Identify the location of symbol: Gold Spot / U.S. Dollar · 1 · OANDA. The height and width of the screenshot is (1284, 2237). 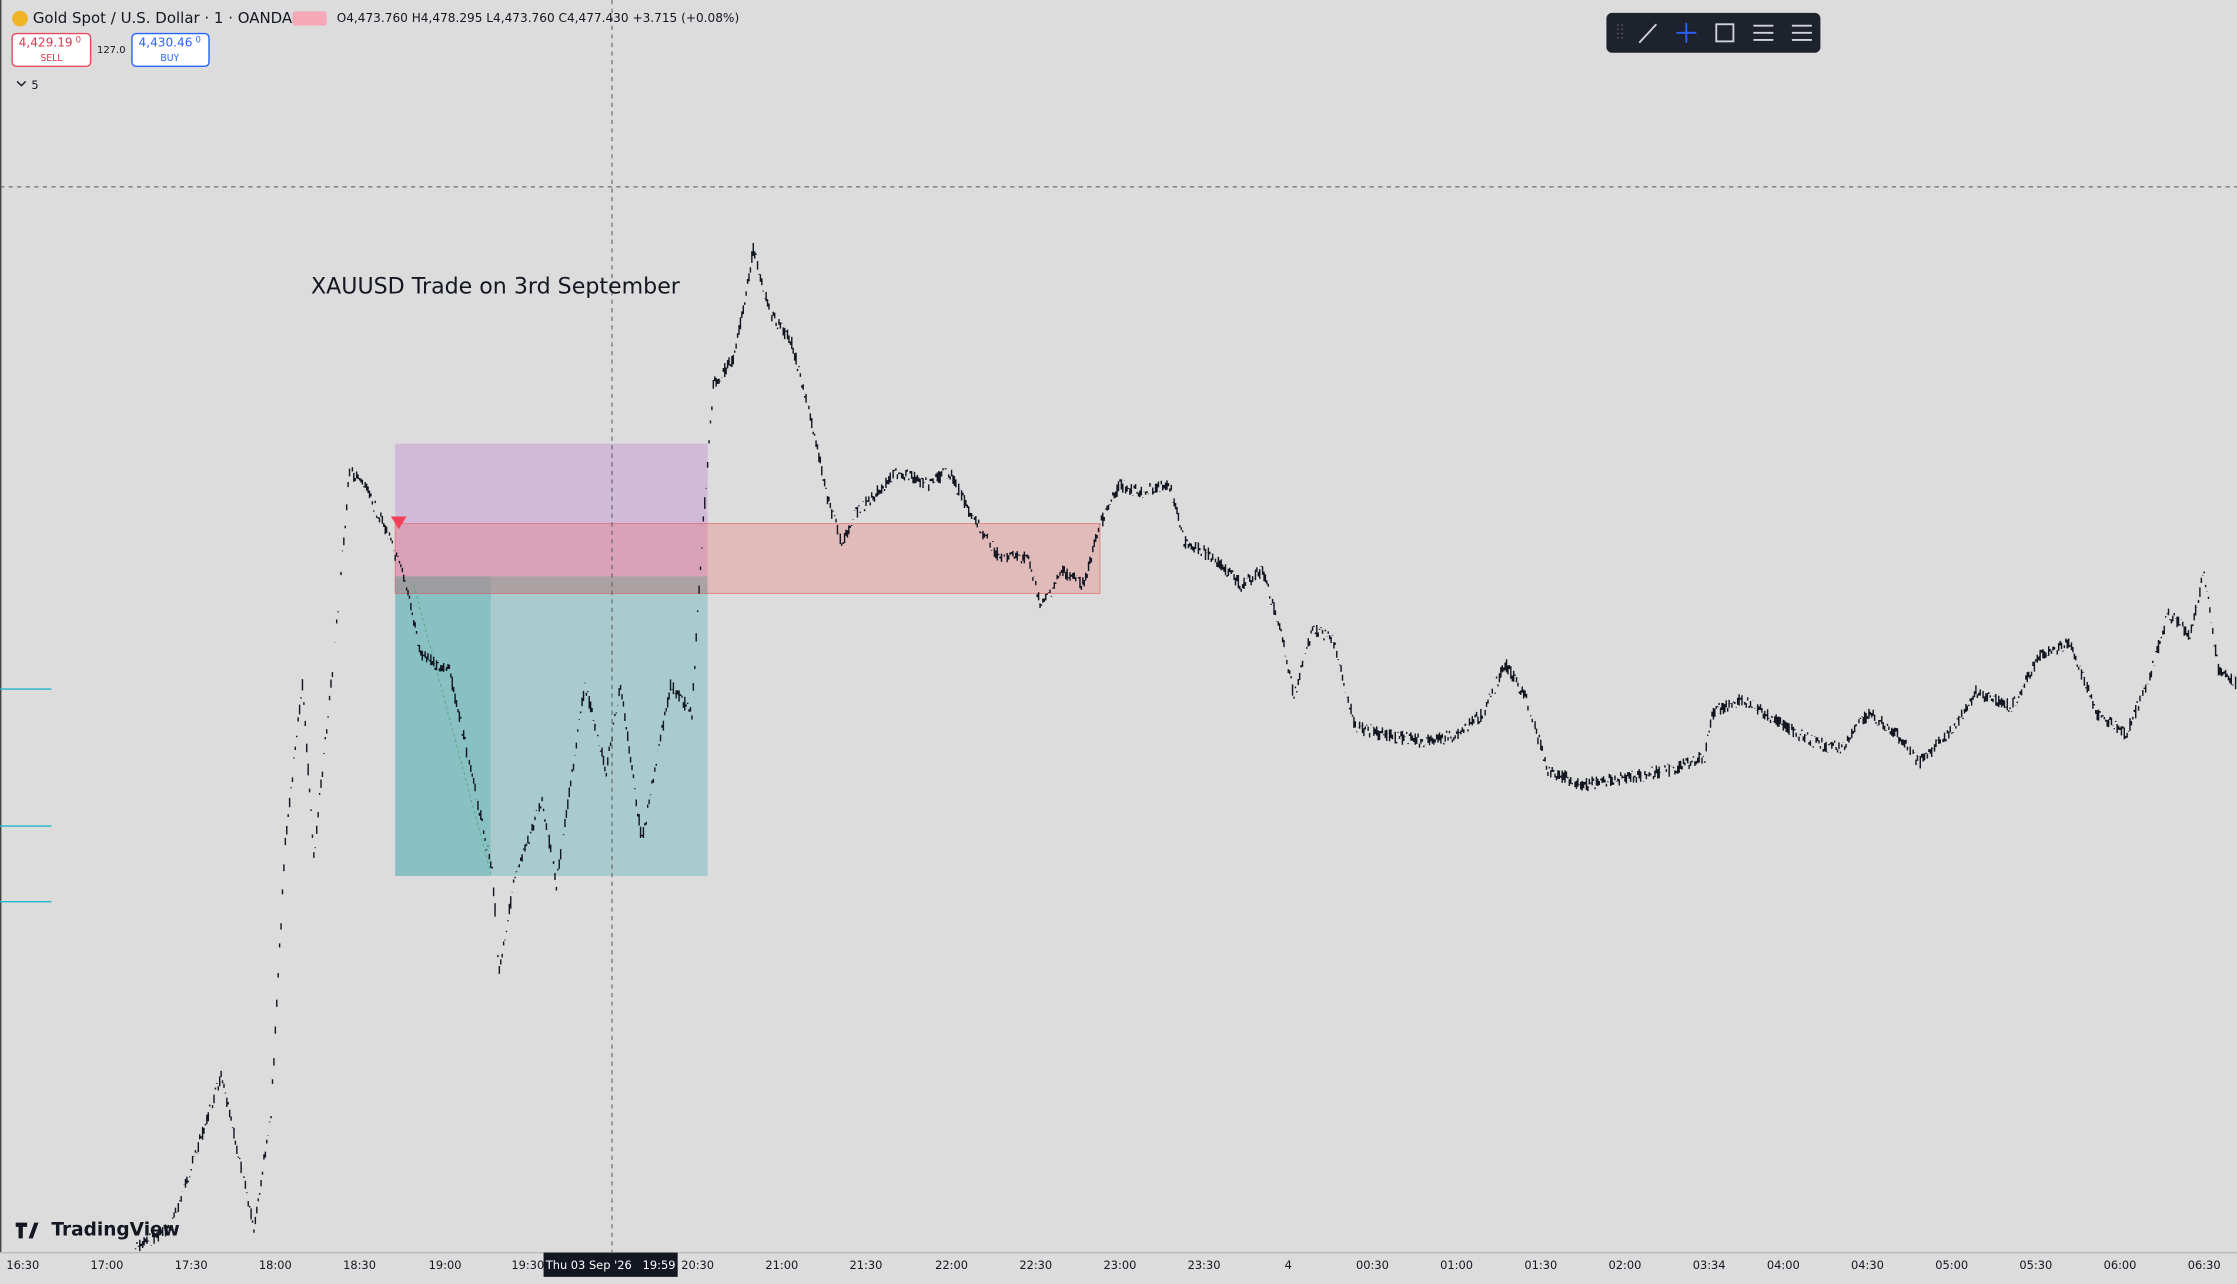
(163, 18).